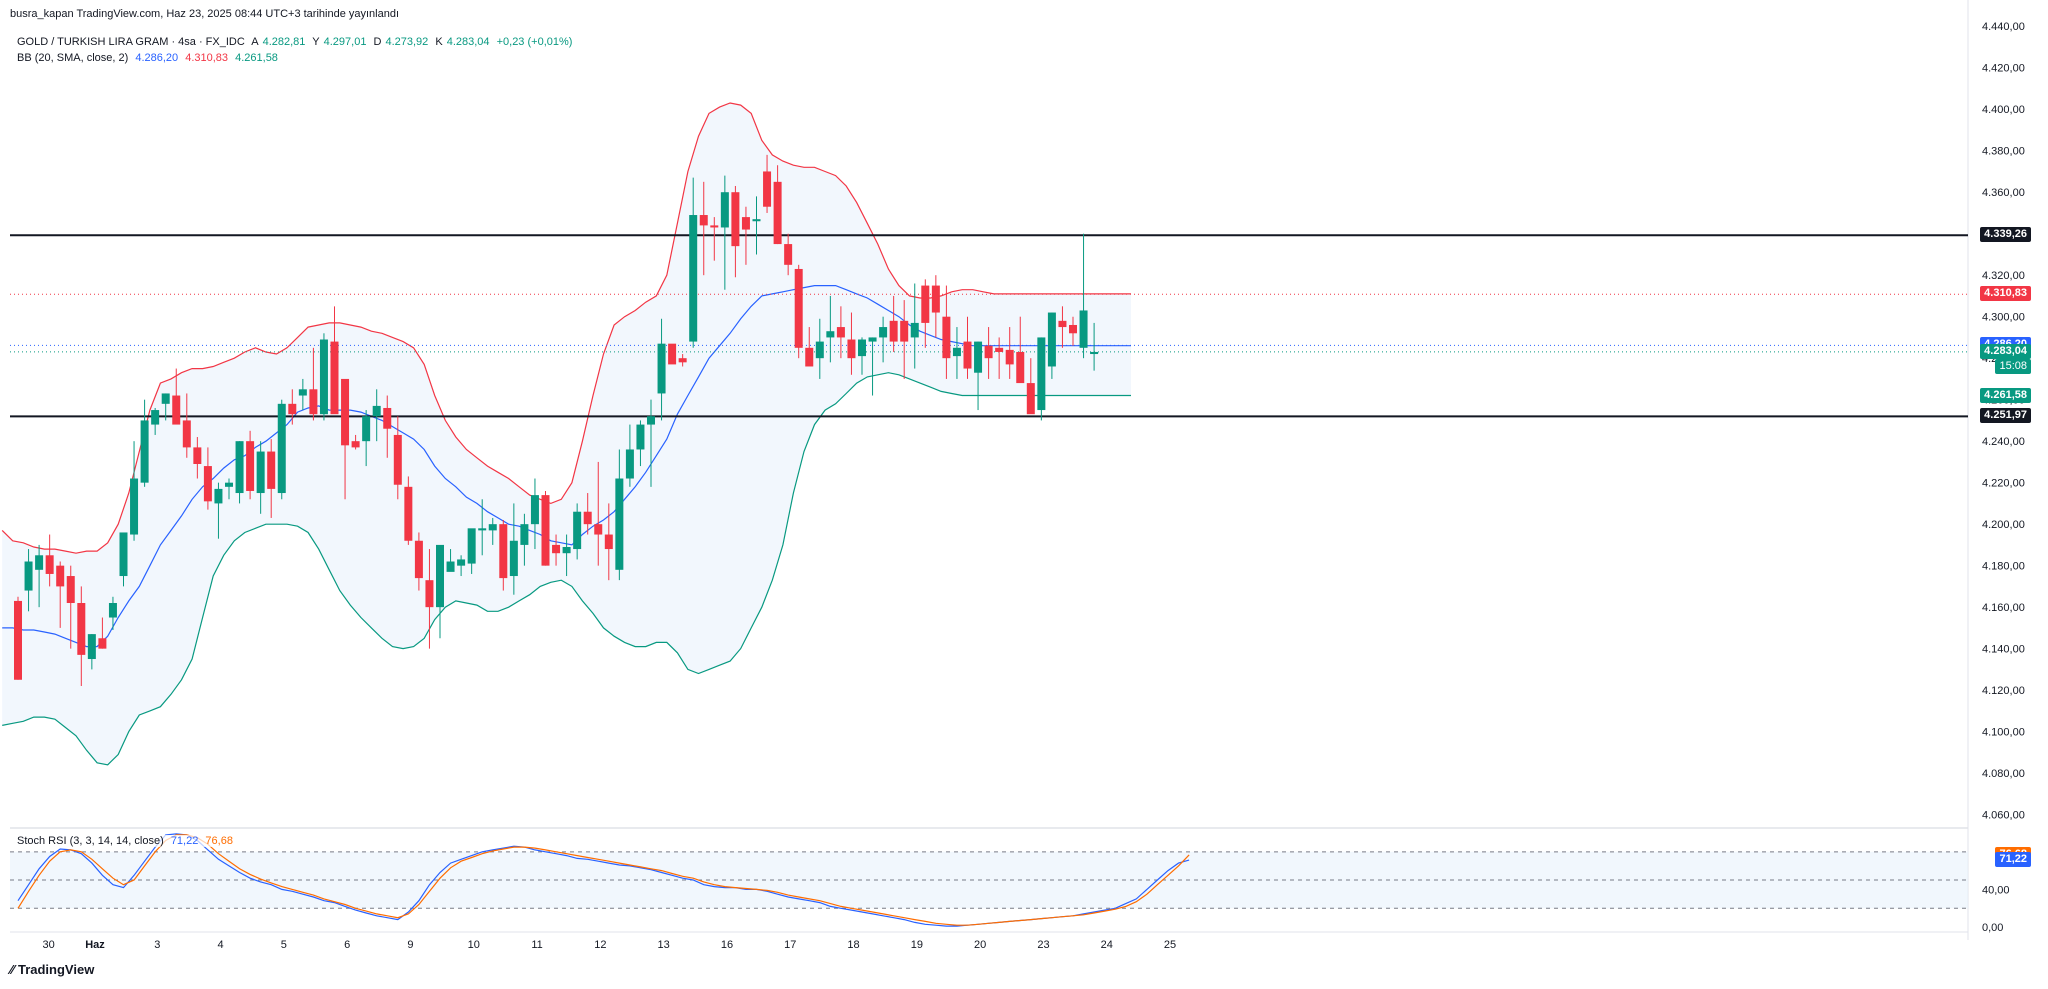  What do you see at coordinates (52, 969) in the screenshot?
I see `tradingview-logo: ⁄⁄ TradingView` at bounding box center [52, 969].